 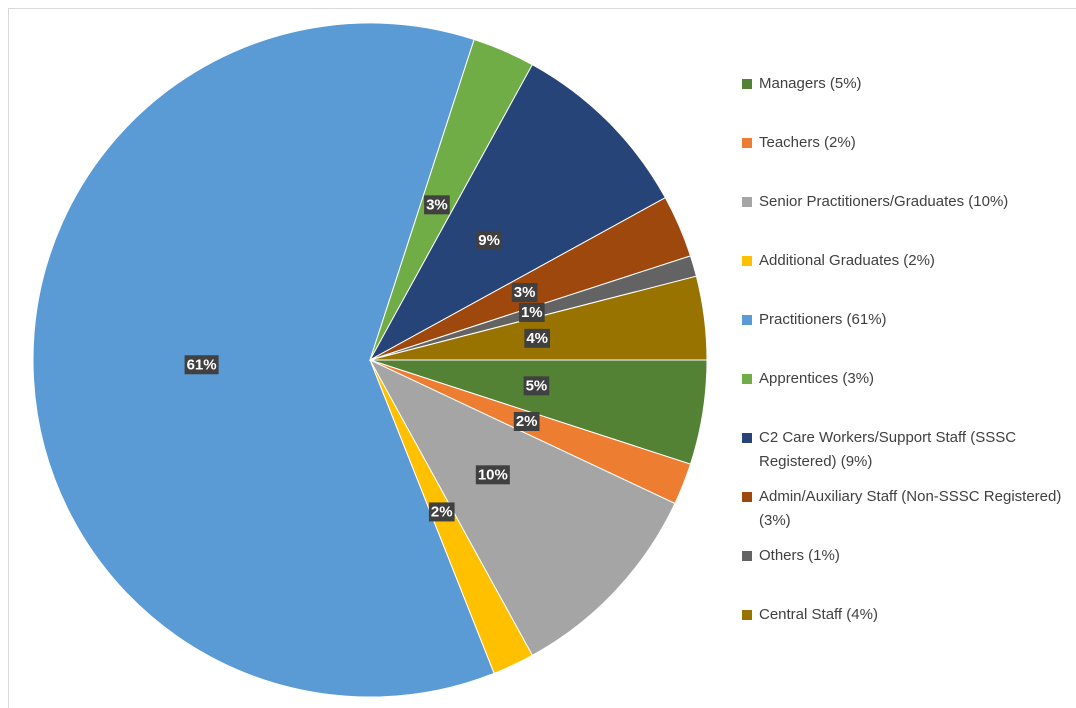 What do you see at coordinates (907, 615) in the screenshot?
I see `legend-item: Central Staff (4%)` at bounding box center [907, 615].